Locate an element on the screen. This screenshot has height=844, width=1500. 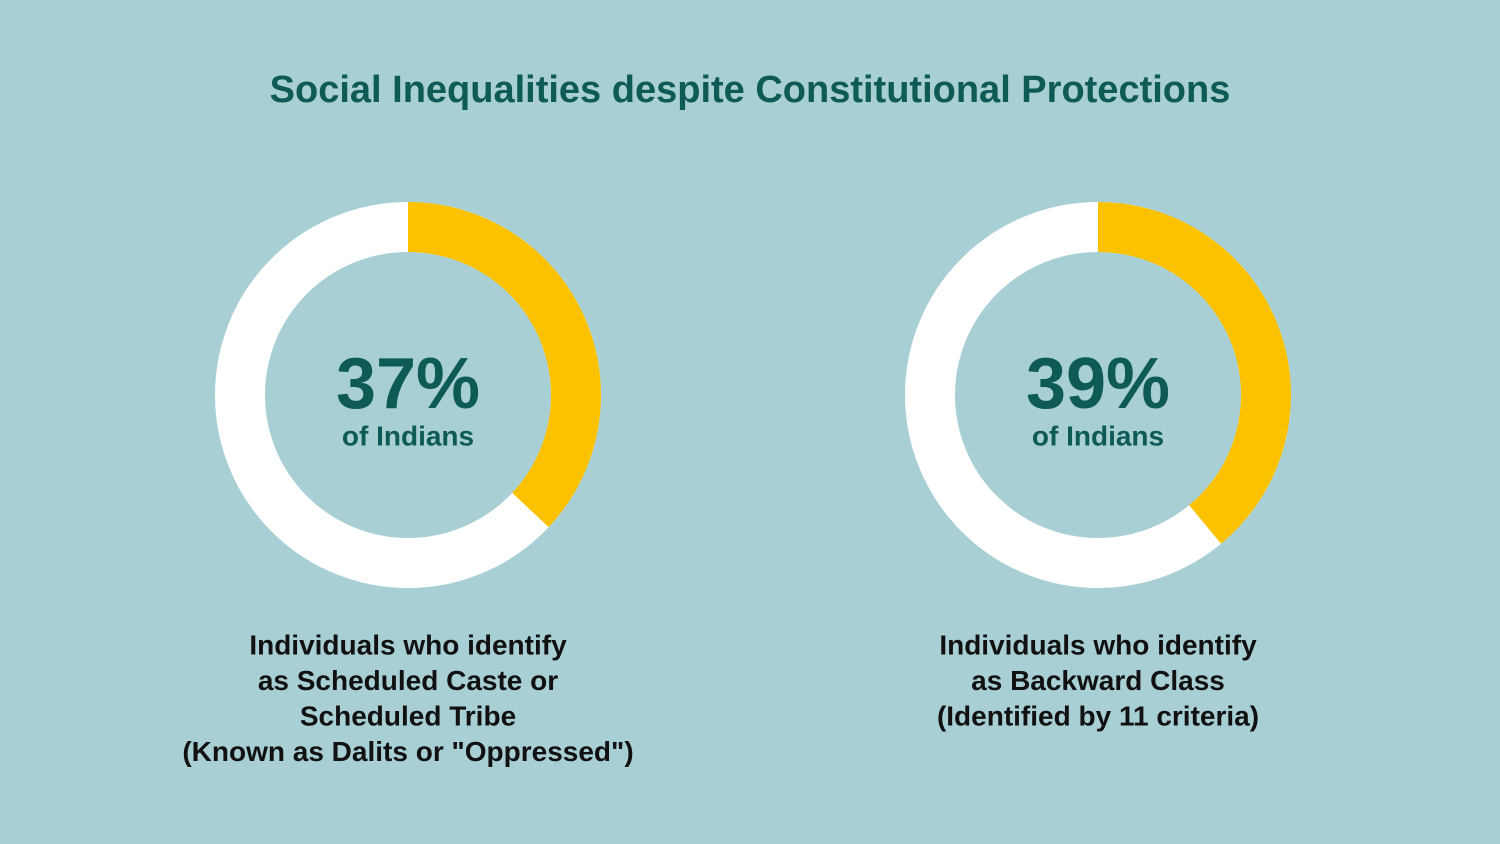
caption-line: as Backward Class is located at coordinates (1098, 680).